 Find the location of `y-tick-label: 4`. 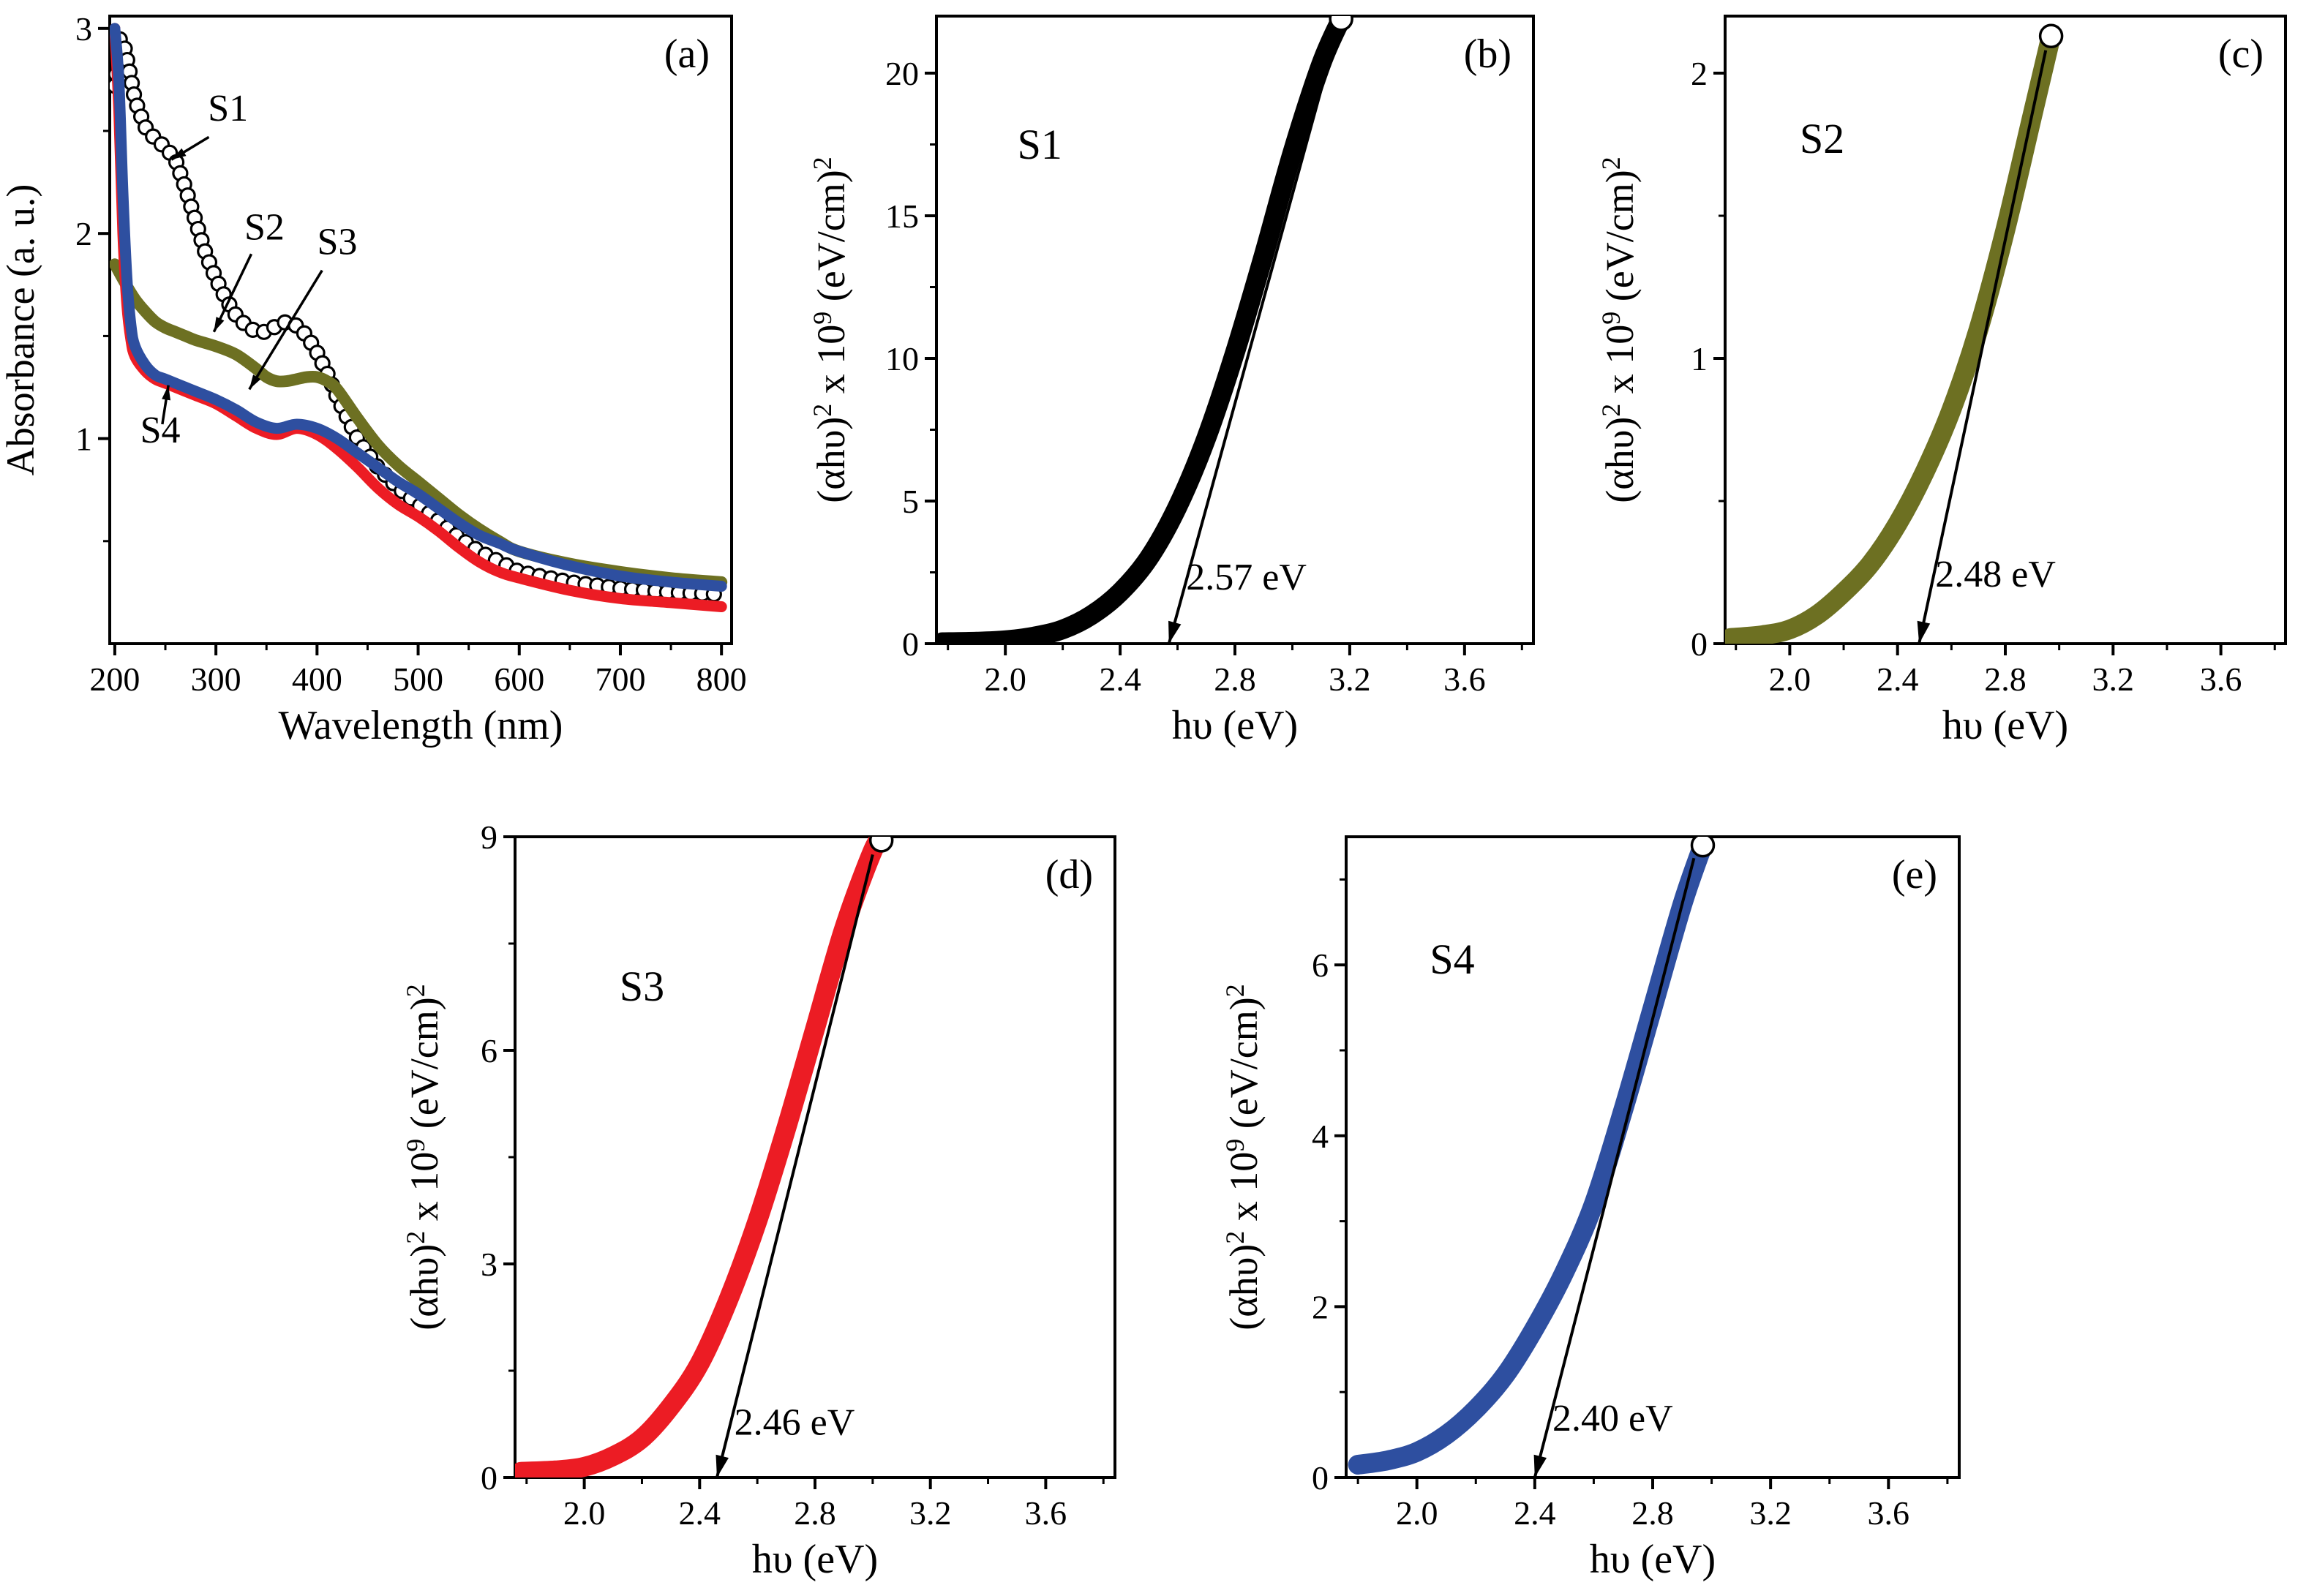

y-tick-label: 4 is located at coordinates (1320, 1137).